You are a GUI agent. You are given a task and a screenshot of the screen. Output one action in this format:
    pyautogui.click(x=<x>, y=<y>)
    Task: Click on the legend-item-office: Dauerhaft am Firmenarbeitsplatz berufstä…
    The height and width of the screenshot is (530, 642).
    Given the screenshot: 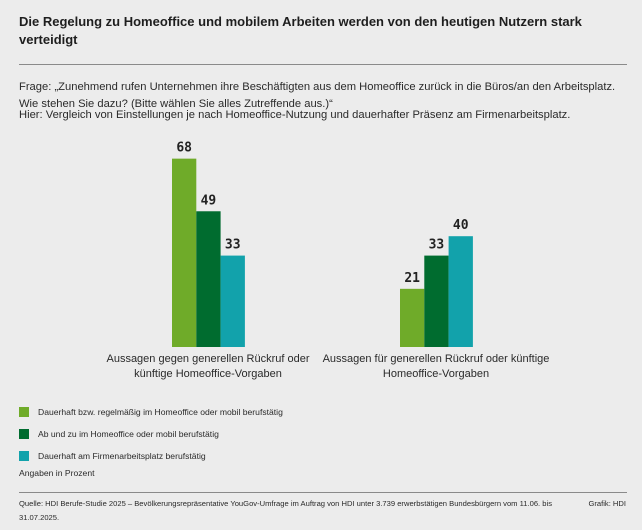 What is the action you would take?
    pyautogui.click(x=151, y=456)
    